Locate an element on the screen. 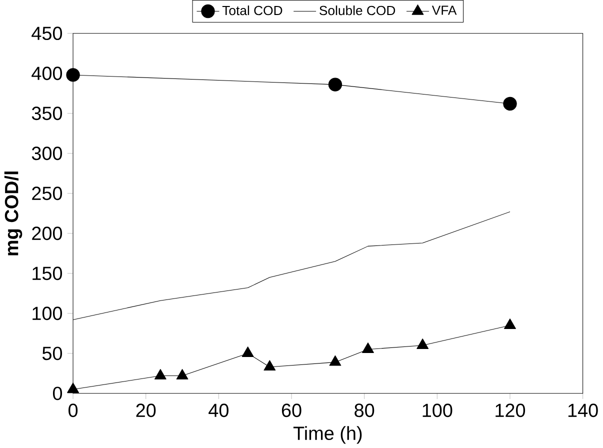 The height and width of the screenshot is (448, 603). y-tick-label: 350 is located at coordinates (47, 113).